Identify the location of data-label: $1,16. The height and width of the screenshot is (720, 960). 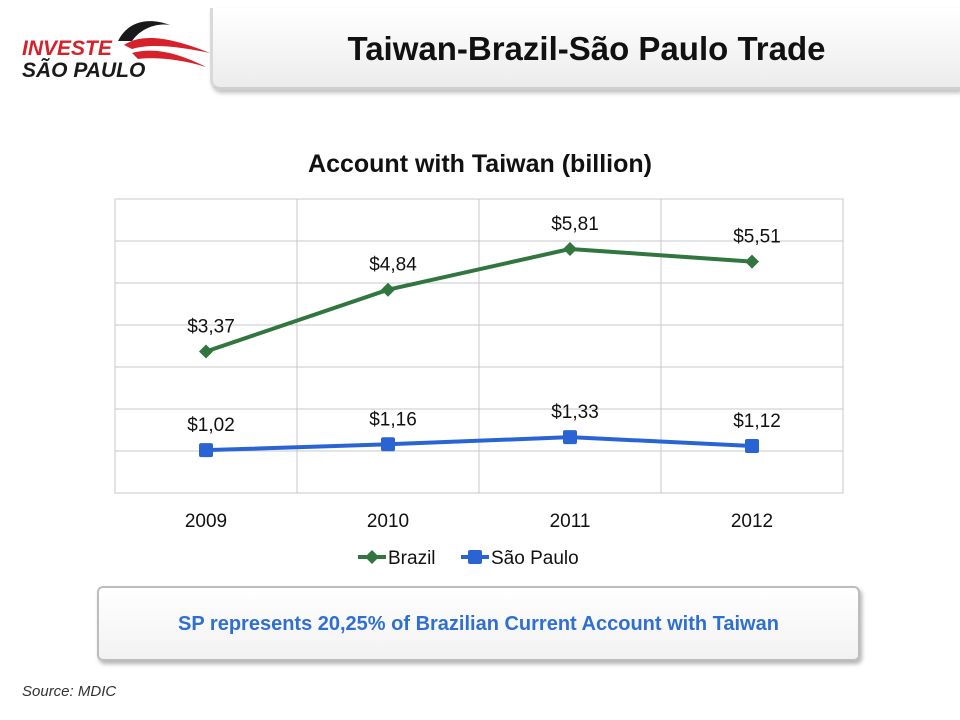
(393, 419).